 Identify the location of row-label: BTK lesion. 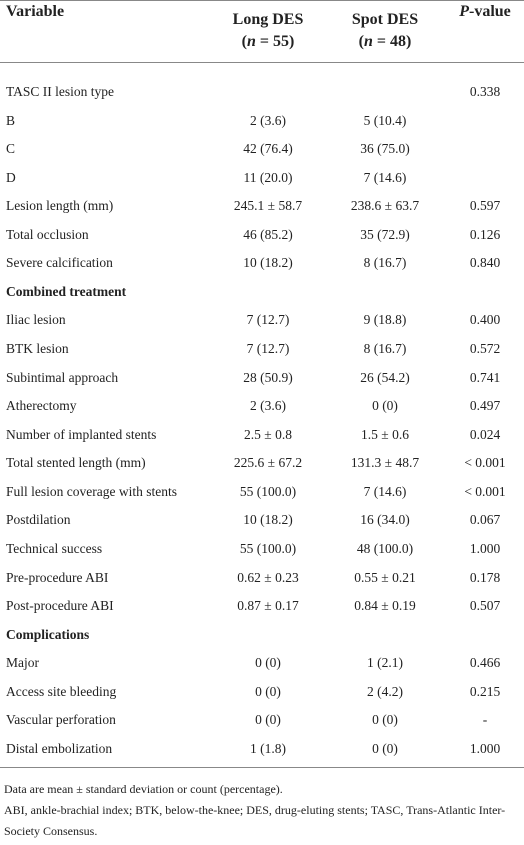
(37, 349).